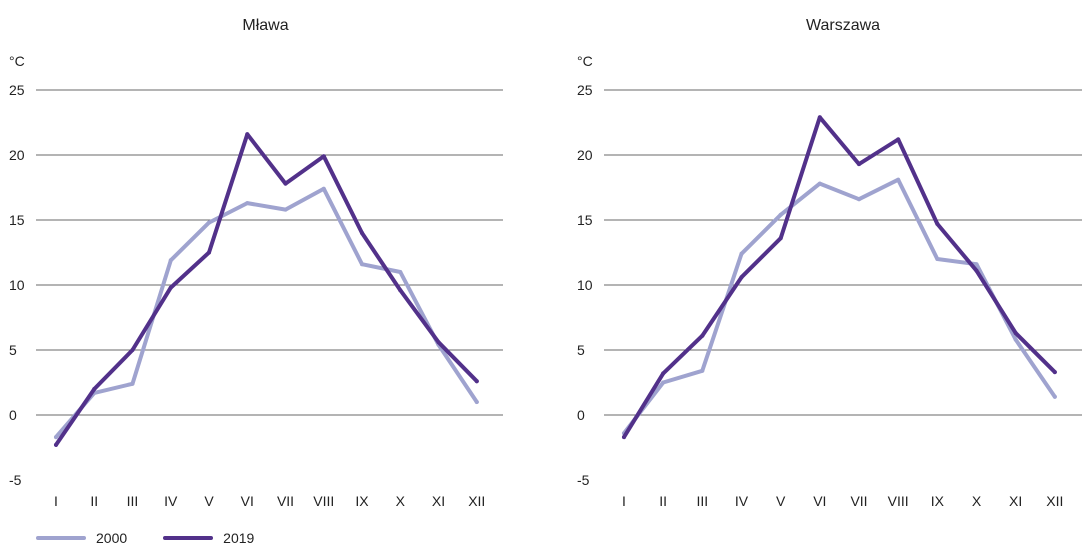  What do you see at coordinates (843, 25) in the screenshot?
I see `chart-title: Warszawa` at bounding box center [843, 25].